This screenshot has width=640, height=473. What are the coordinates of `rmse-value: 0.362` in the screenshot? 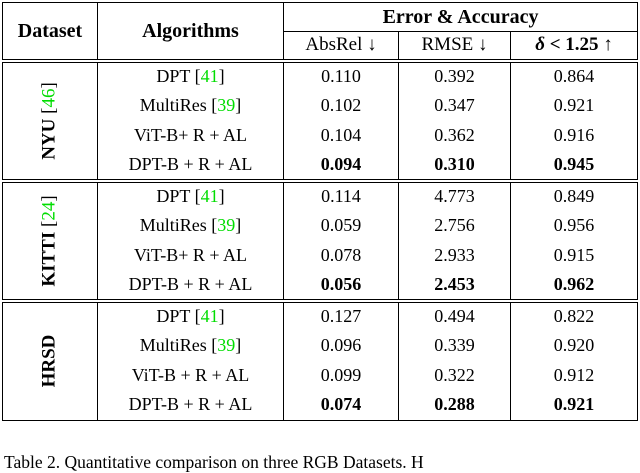 It's located at (454, 135).